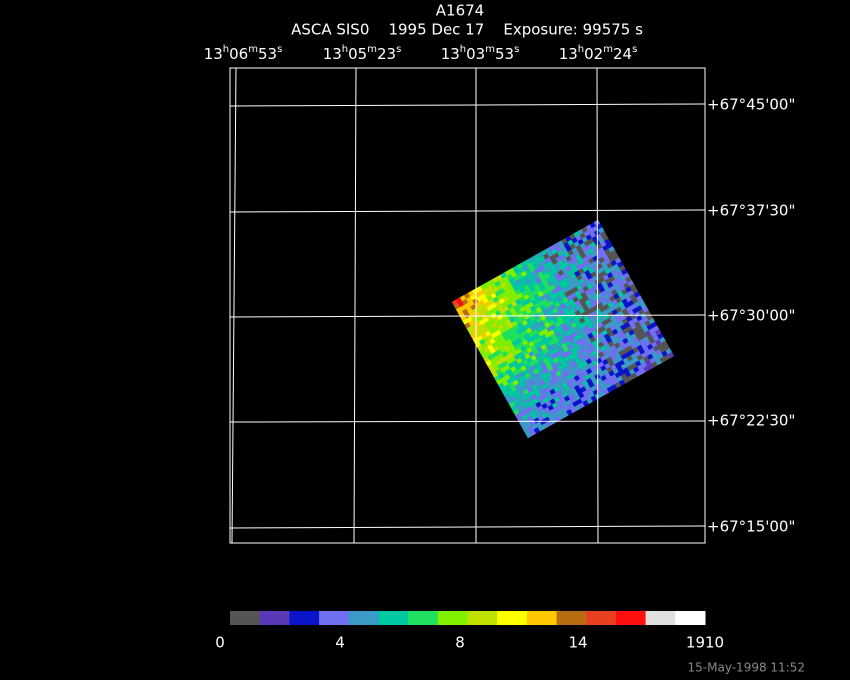 This screenshot has width=850, height=680. I want to click on title: A1674, so click(460, 11).